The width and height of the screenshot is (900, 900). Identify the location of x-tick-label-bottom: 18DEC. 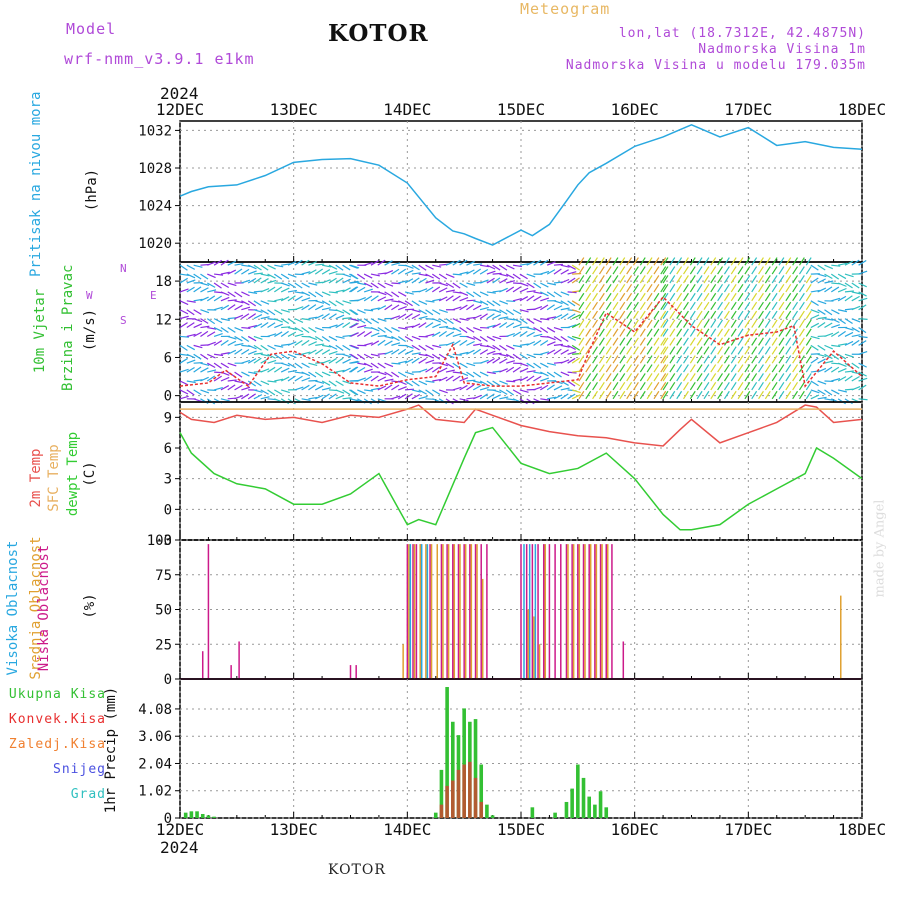
(862, 829).